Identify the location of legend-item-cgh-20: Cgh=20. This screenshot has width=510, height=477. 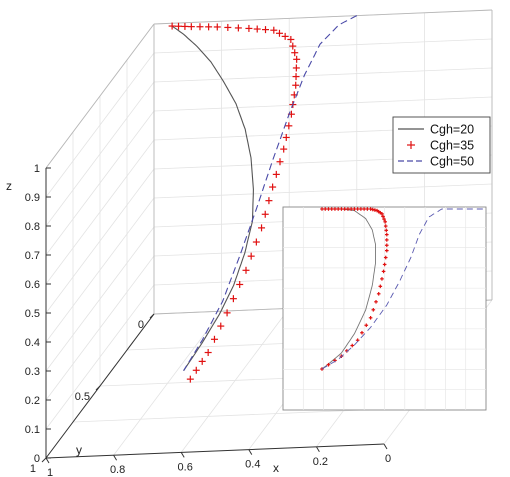
(436, 130).